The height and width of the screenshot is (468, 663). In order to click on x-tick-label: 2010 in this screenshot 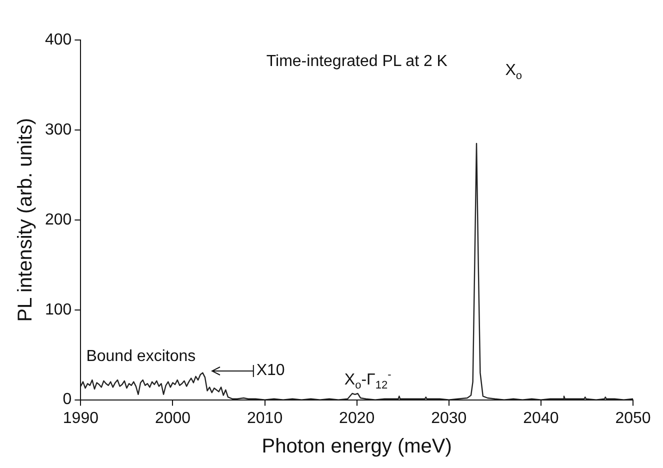, I will do `click(265, 418)`.